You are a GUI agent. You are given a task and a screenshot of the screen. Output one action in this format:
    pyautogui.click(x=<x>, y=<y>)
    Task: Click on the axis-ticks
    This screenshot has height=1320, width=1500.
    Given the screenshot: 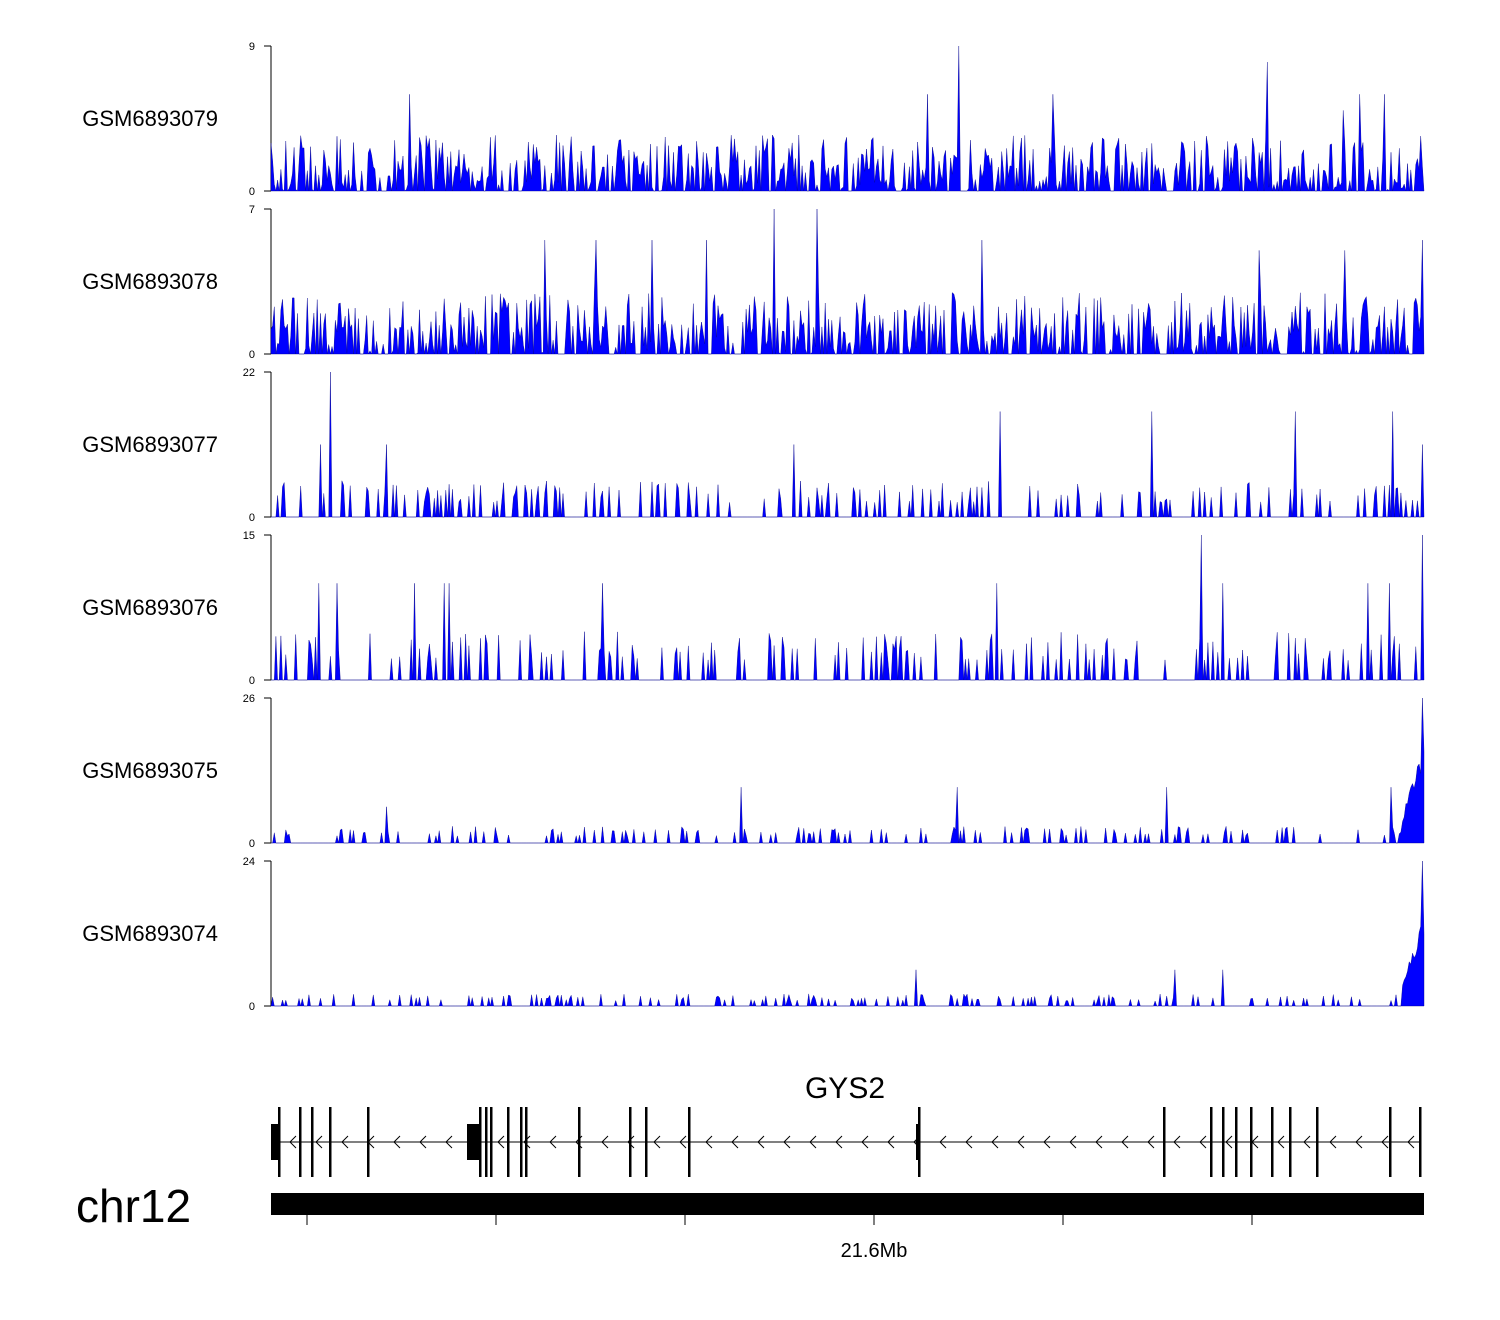 What is the action you would take?
    pyautogui.click(x=779, y=1220)
    